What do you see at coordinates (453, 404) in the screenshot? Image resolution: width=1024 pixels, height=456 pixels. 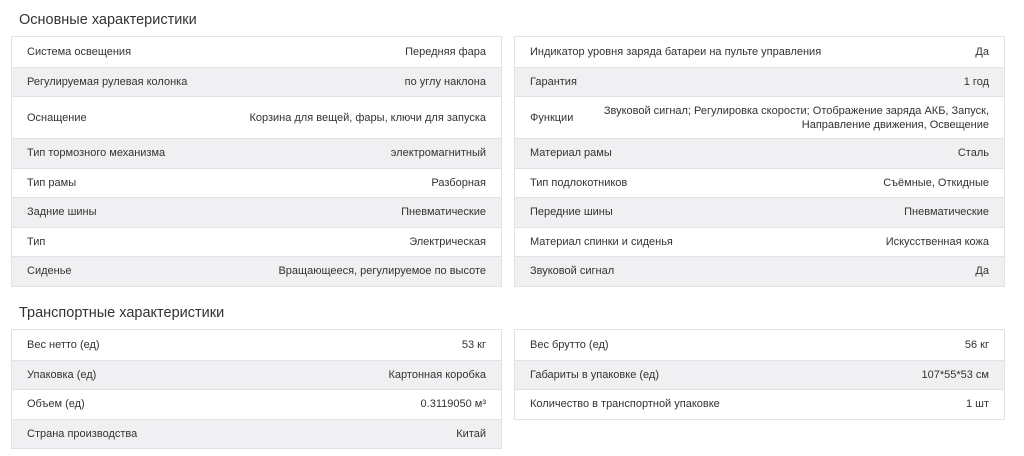 I see `spec-value: 0.3119050 м³` at bounding box center [453, 404].